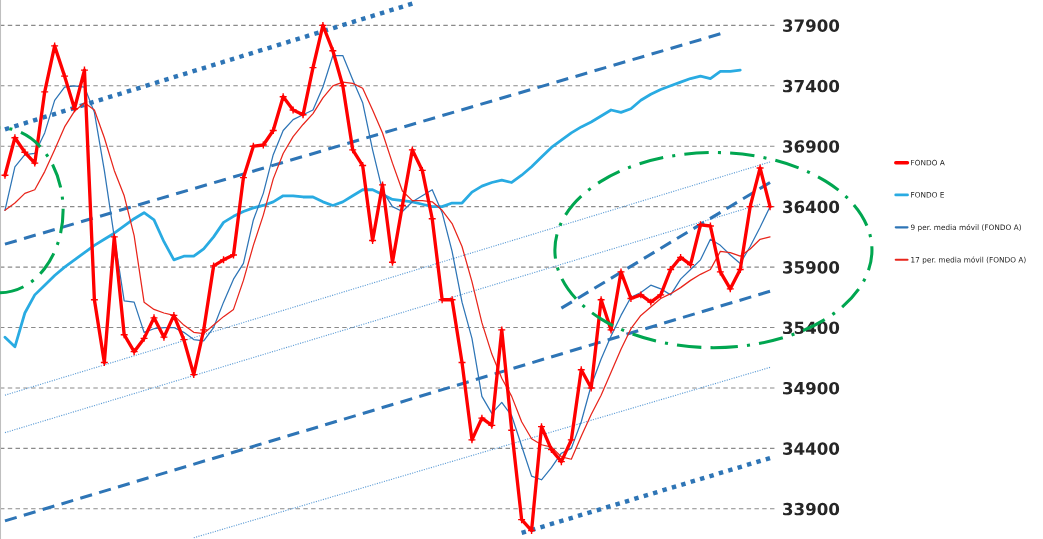  What do you see at coordinates (811, 86) in the screenshot?
I see `y-tick-label: 37400` at bounding box center [811, 86].